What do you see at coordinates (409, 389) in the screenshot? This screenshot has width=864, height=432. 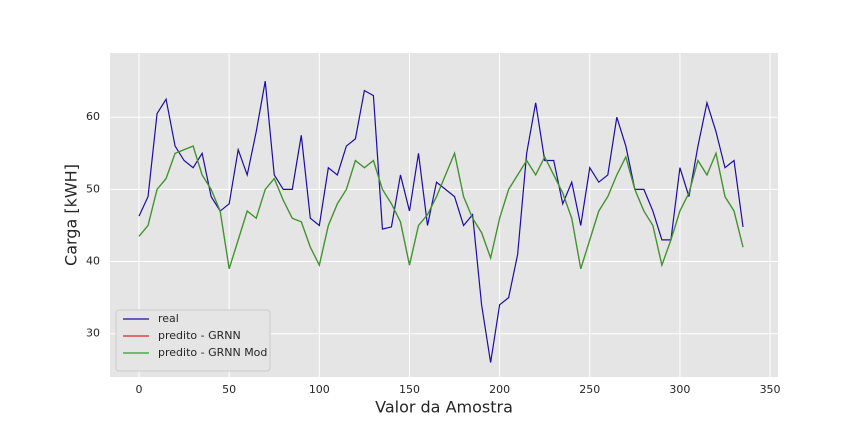 I see `x-tick-label: 150` at bounding box center [409, 389].